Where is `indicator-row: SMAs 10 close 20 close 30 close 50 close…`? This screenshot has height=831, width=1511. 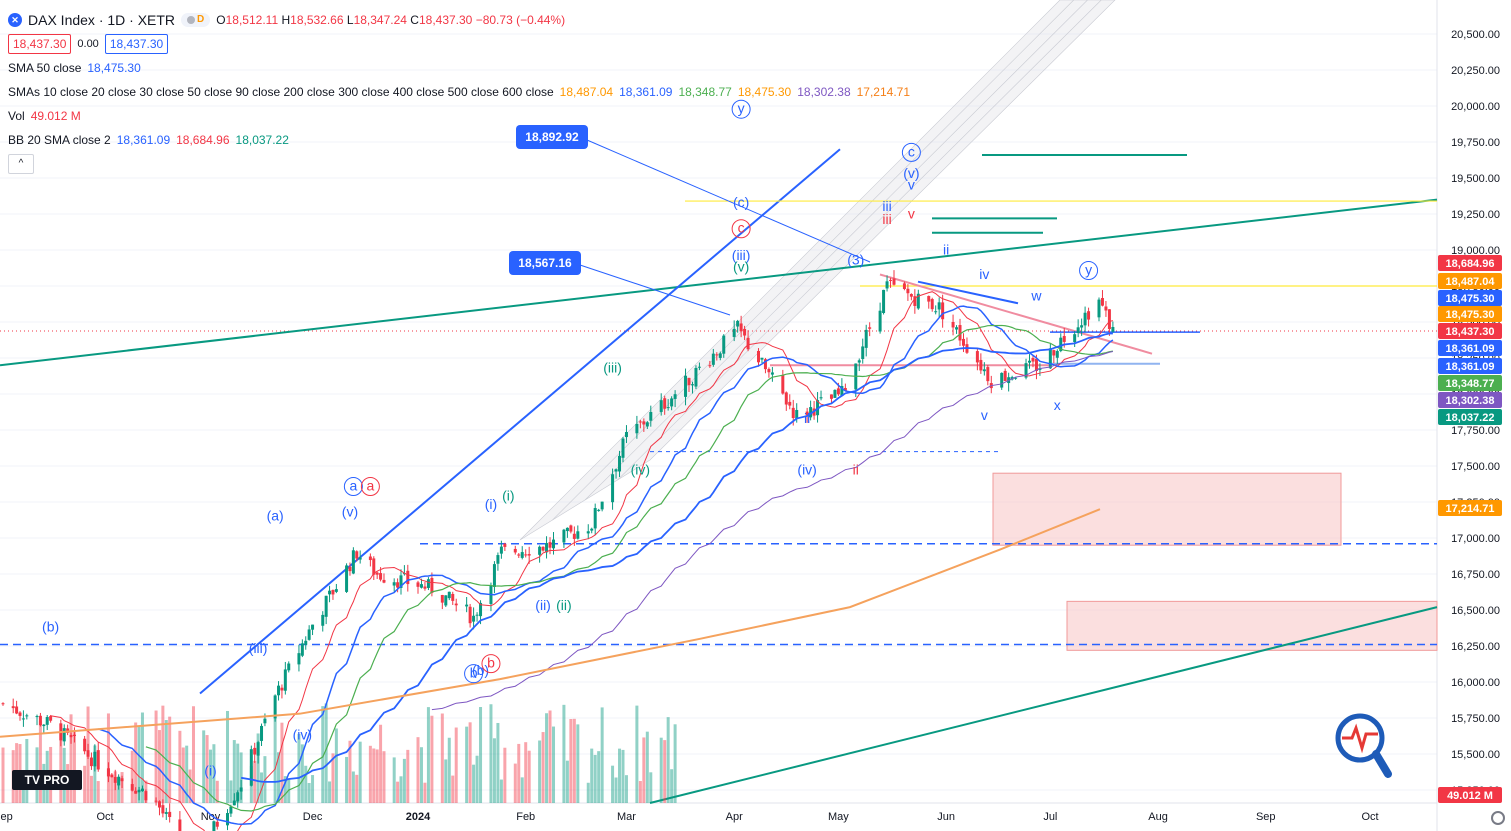
indicator-row: SMAs 10 close 20 close 30 close 50 close… is located at coordinates (459, 92).